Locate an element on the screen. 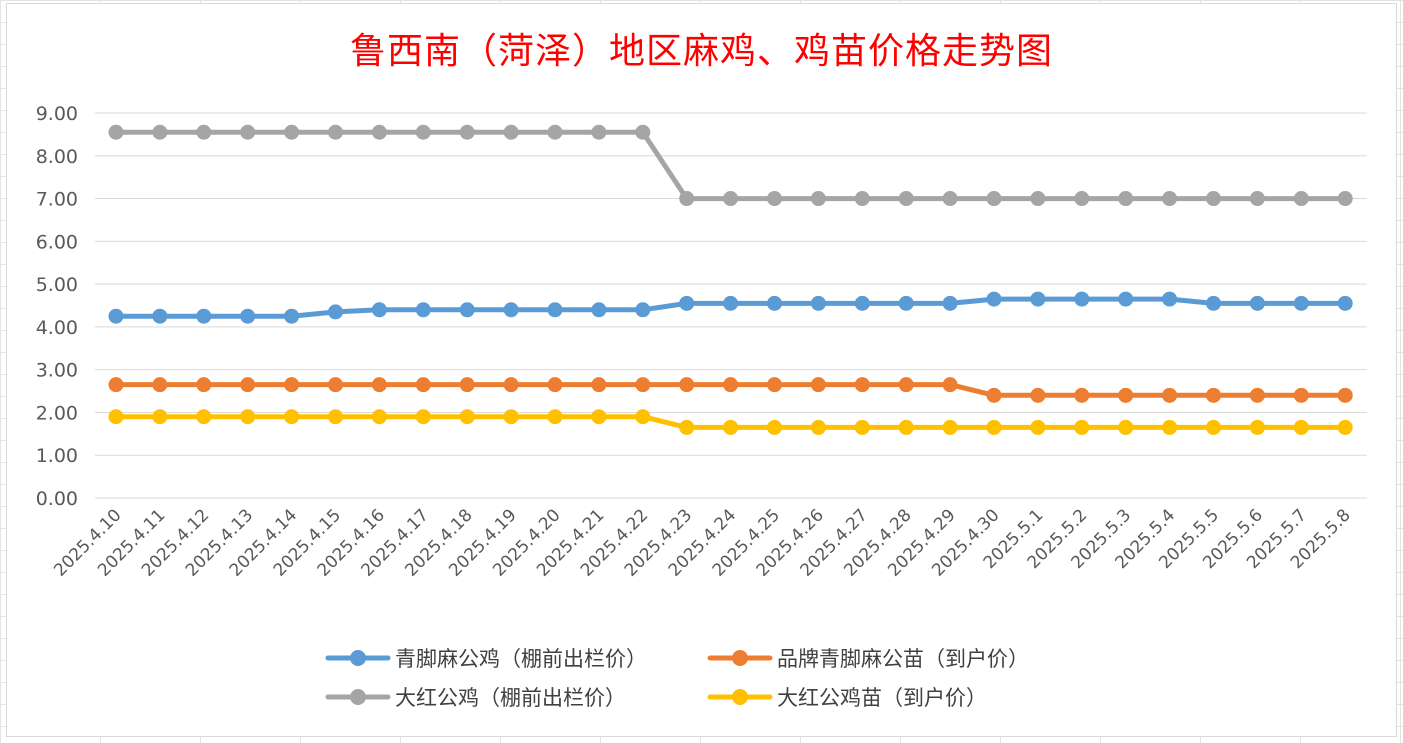  legend-item: 品牌青脚麻公苗（到户价） is located at coordinates (868, 659).